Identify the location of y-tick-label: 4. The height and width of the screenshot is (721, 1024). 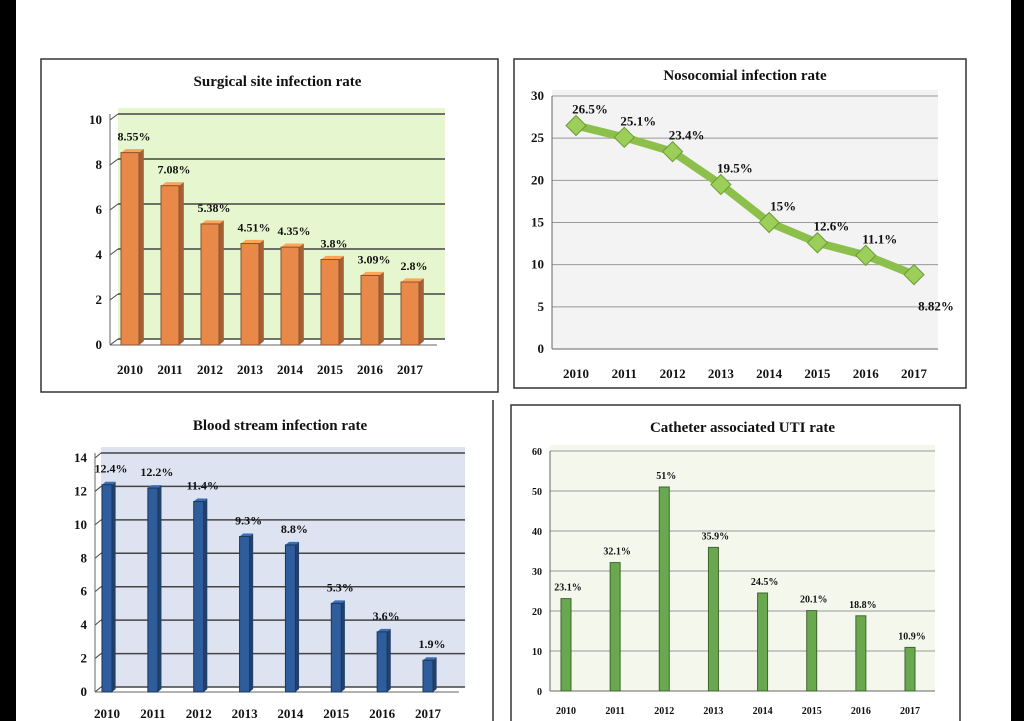
(99, 254).